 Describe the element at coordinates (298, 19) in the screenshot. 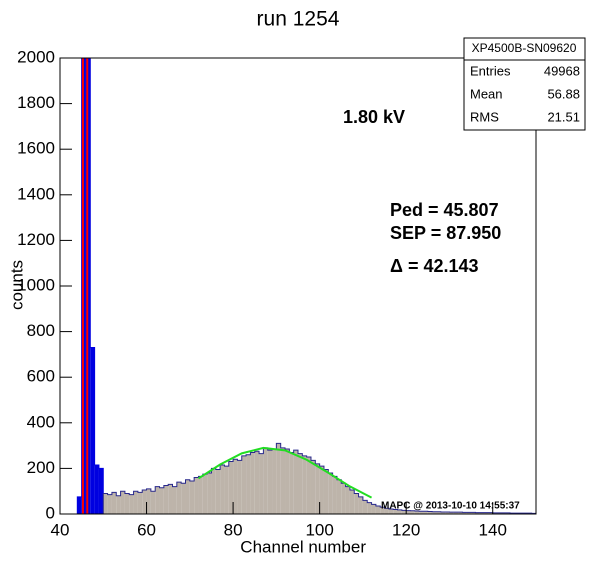

I see `chart-title: run 1254` at that location.